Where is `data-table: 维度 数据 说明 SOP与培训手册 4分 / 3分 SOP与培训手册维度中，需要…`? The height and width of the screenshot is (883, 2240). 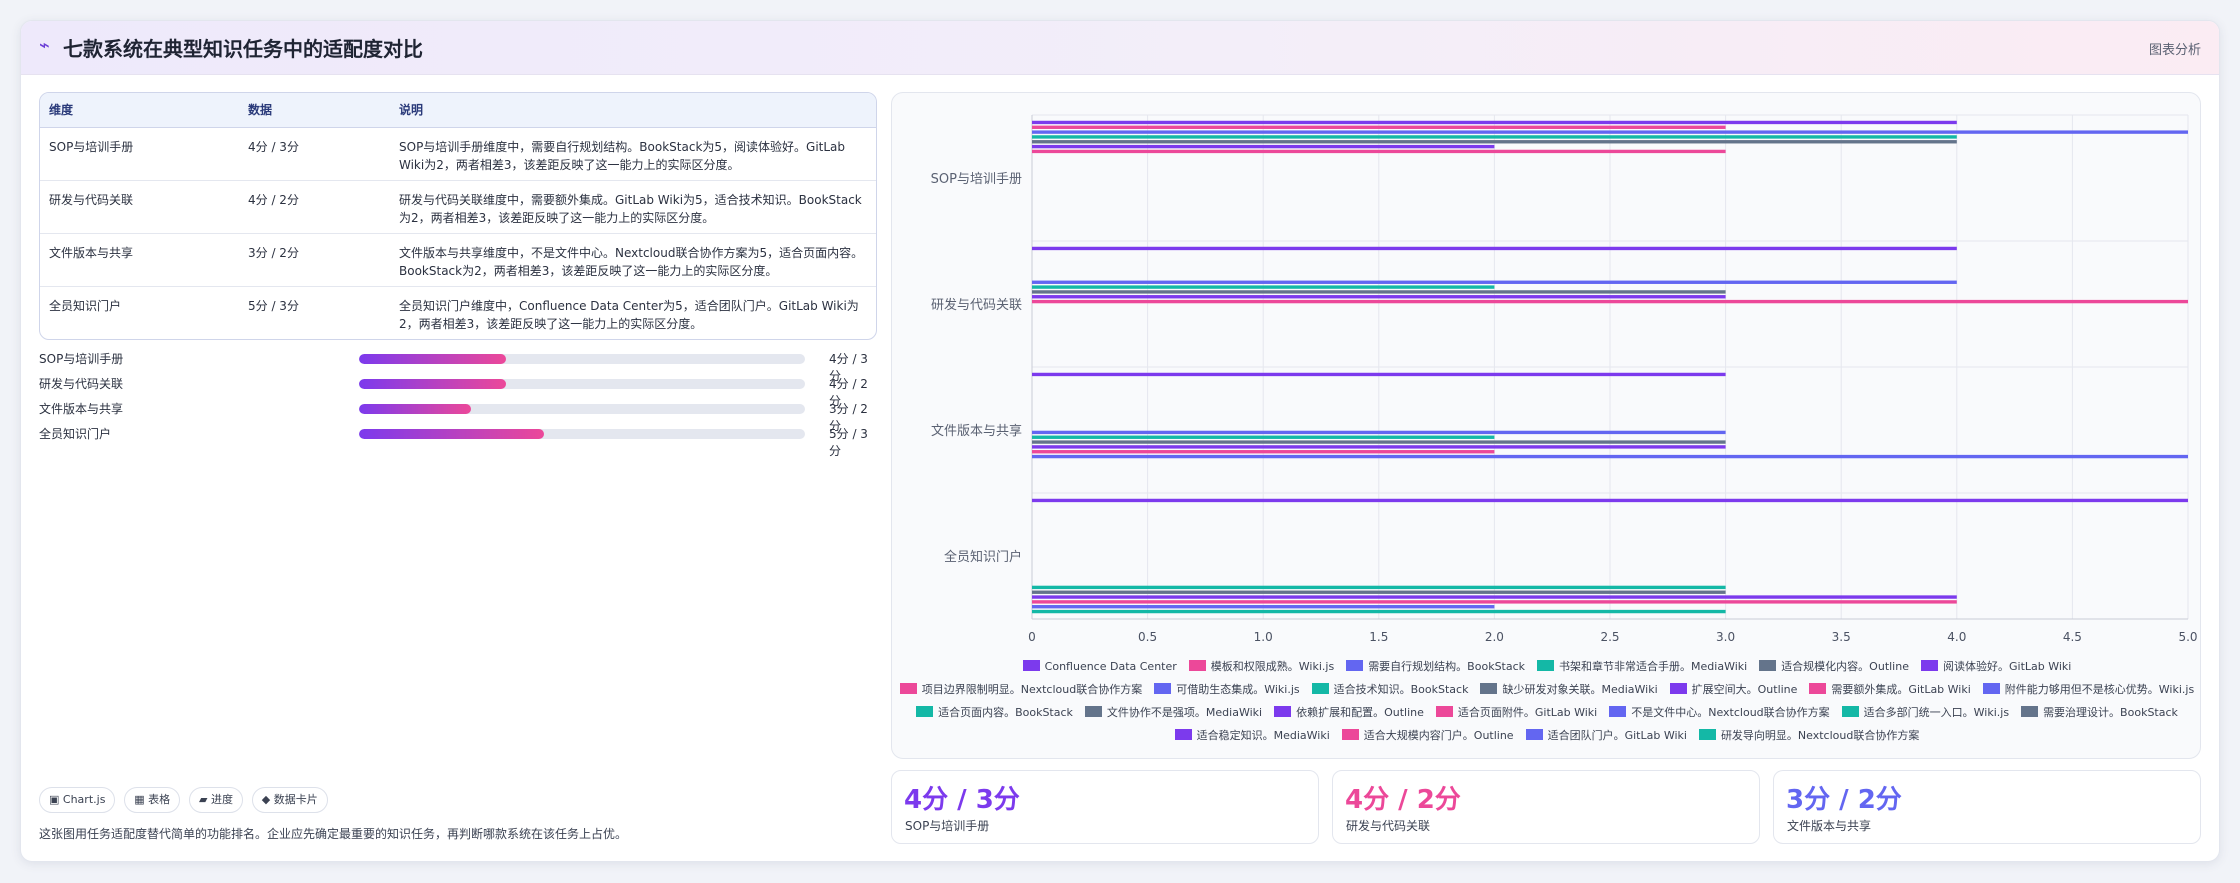
data-table: 维度 数据 说明 SOP与培训手册 4分 / 3分 SOP与培训手册维度中，需要… is located at coordinates (458, 216).